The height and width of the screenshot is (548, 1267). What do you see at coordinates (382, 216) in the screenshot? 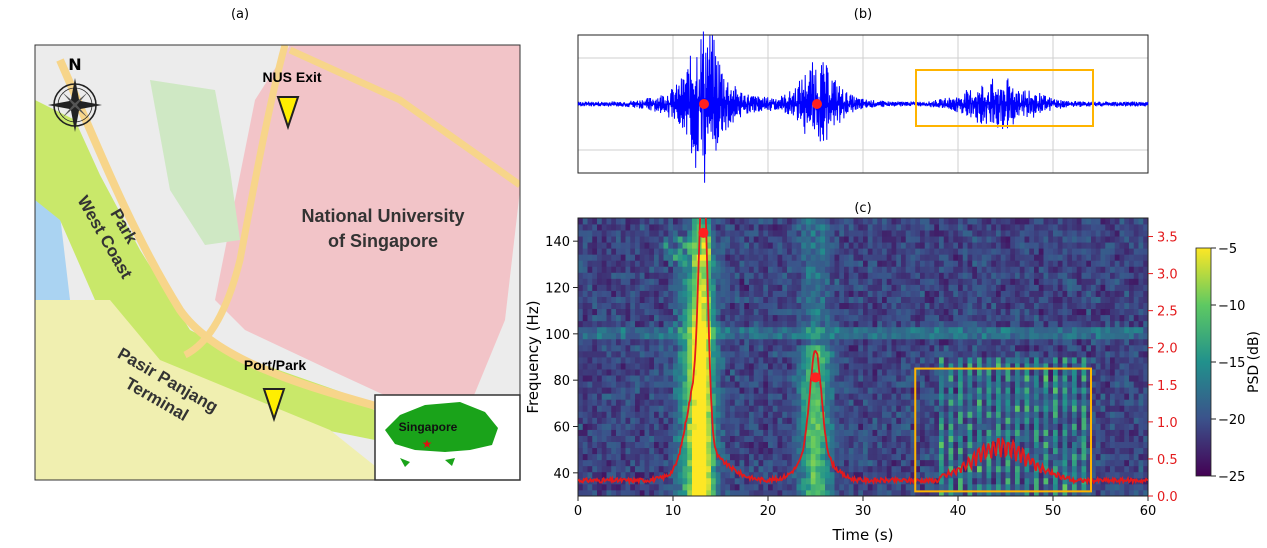
I see `nus-label-line1: National University` at bounding box center [382, 216].